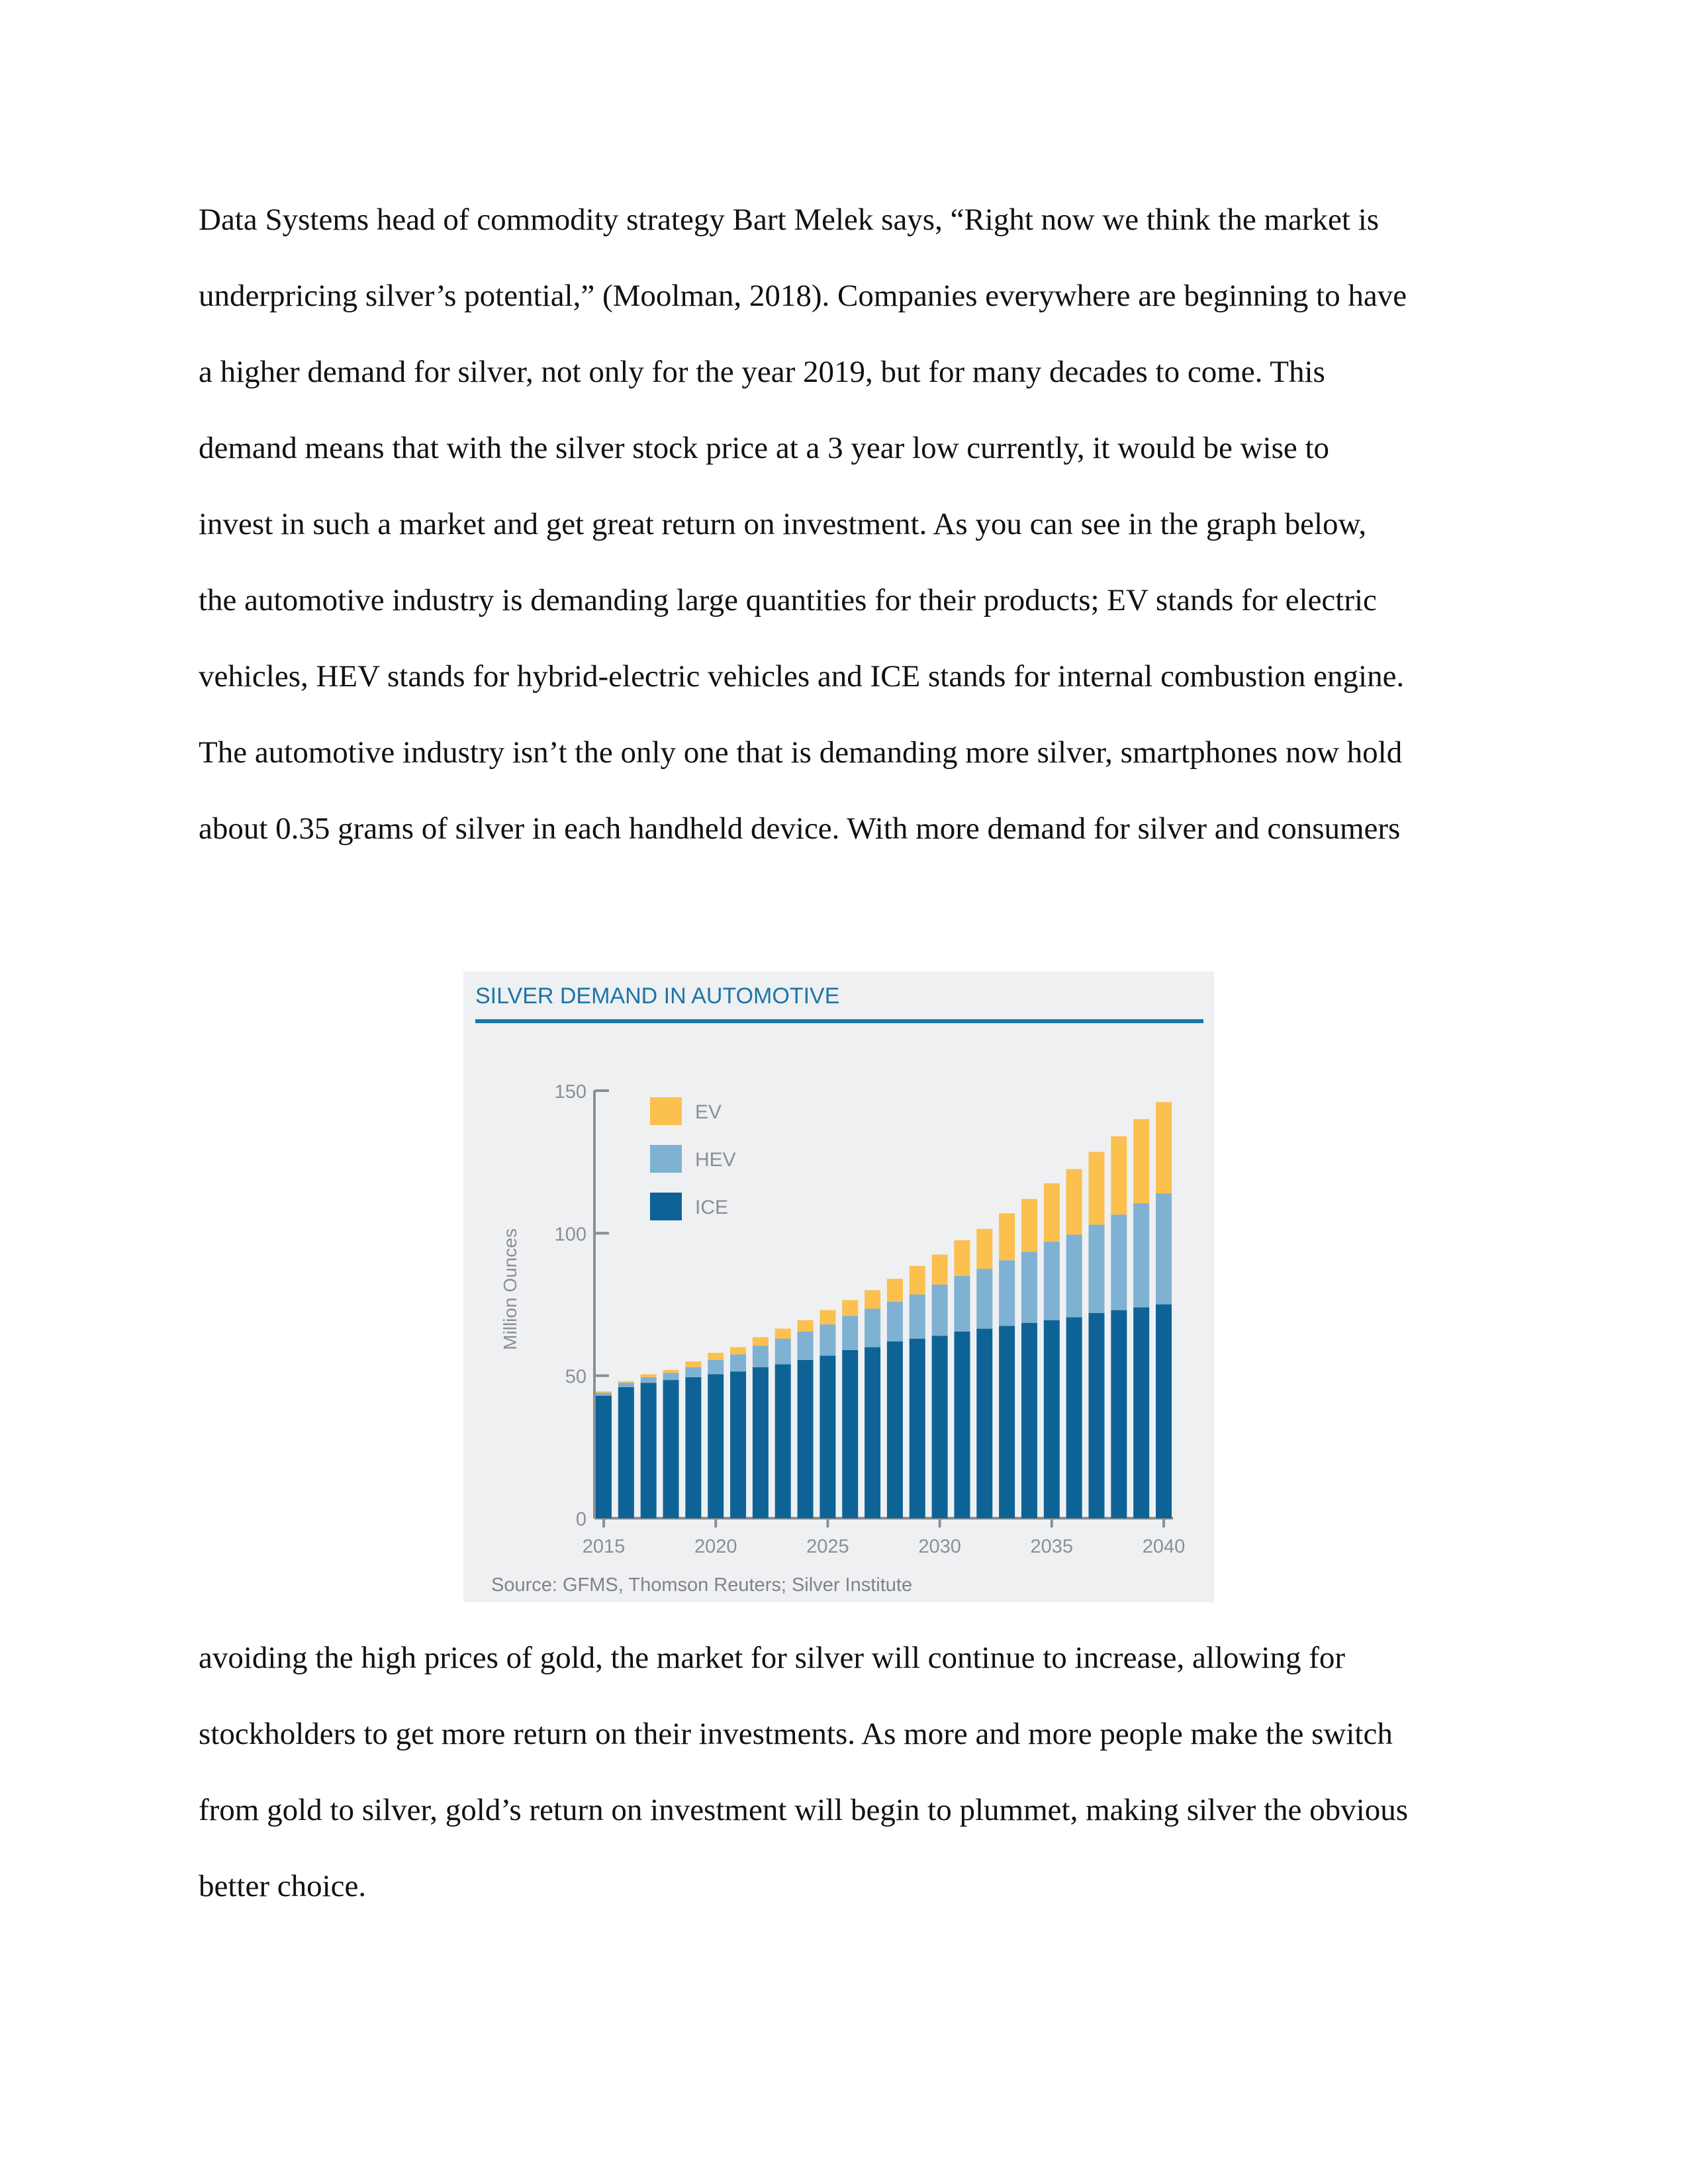  Describe the element at coordinates (894, 1321) in the screenshot. I see `bar-hev-2028` at that location.